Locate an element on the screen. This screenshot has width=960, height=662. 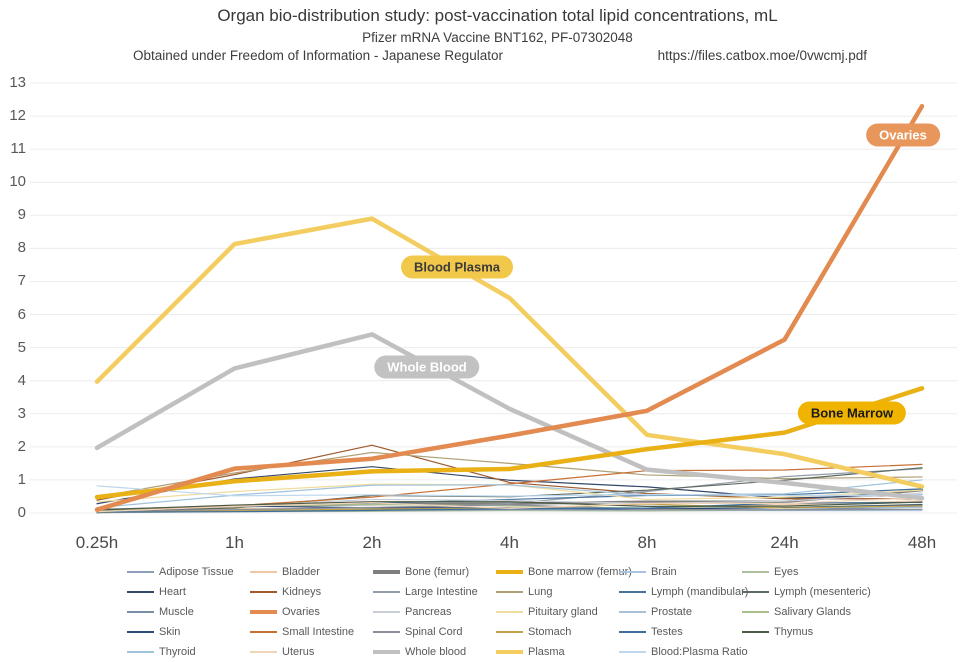
x-axis-tick-label: 0.25h is located at coordinates (97, 542).